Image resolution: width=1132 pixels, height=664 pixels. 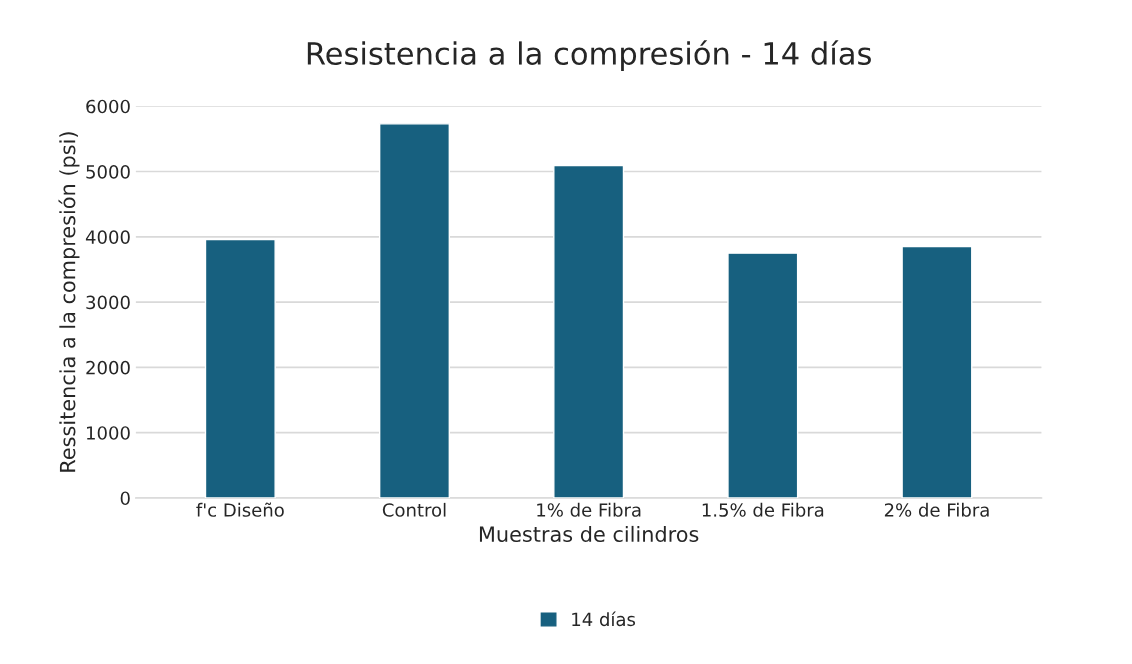 What do you see at coordinates (763, 509) in the screenshot?
I see `x-tick-label: 1.5% de Fibra` at bounding box center [763, 509].